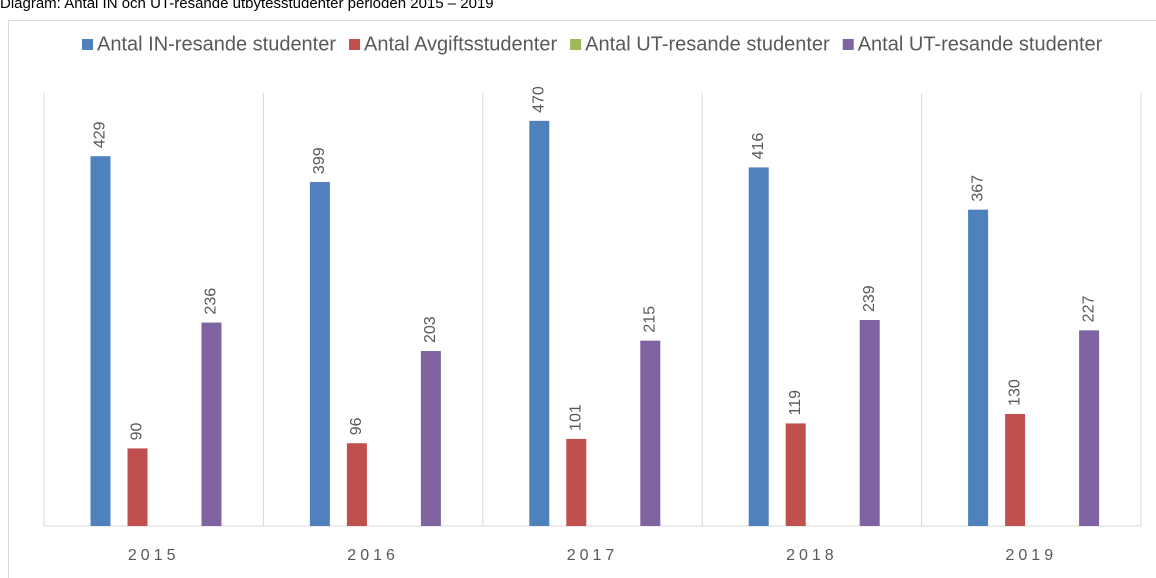  Describe the element at coordinates (576, 417) in the screenshot. I see `data-label: 101` at that location.